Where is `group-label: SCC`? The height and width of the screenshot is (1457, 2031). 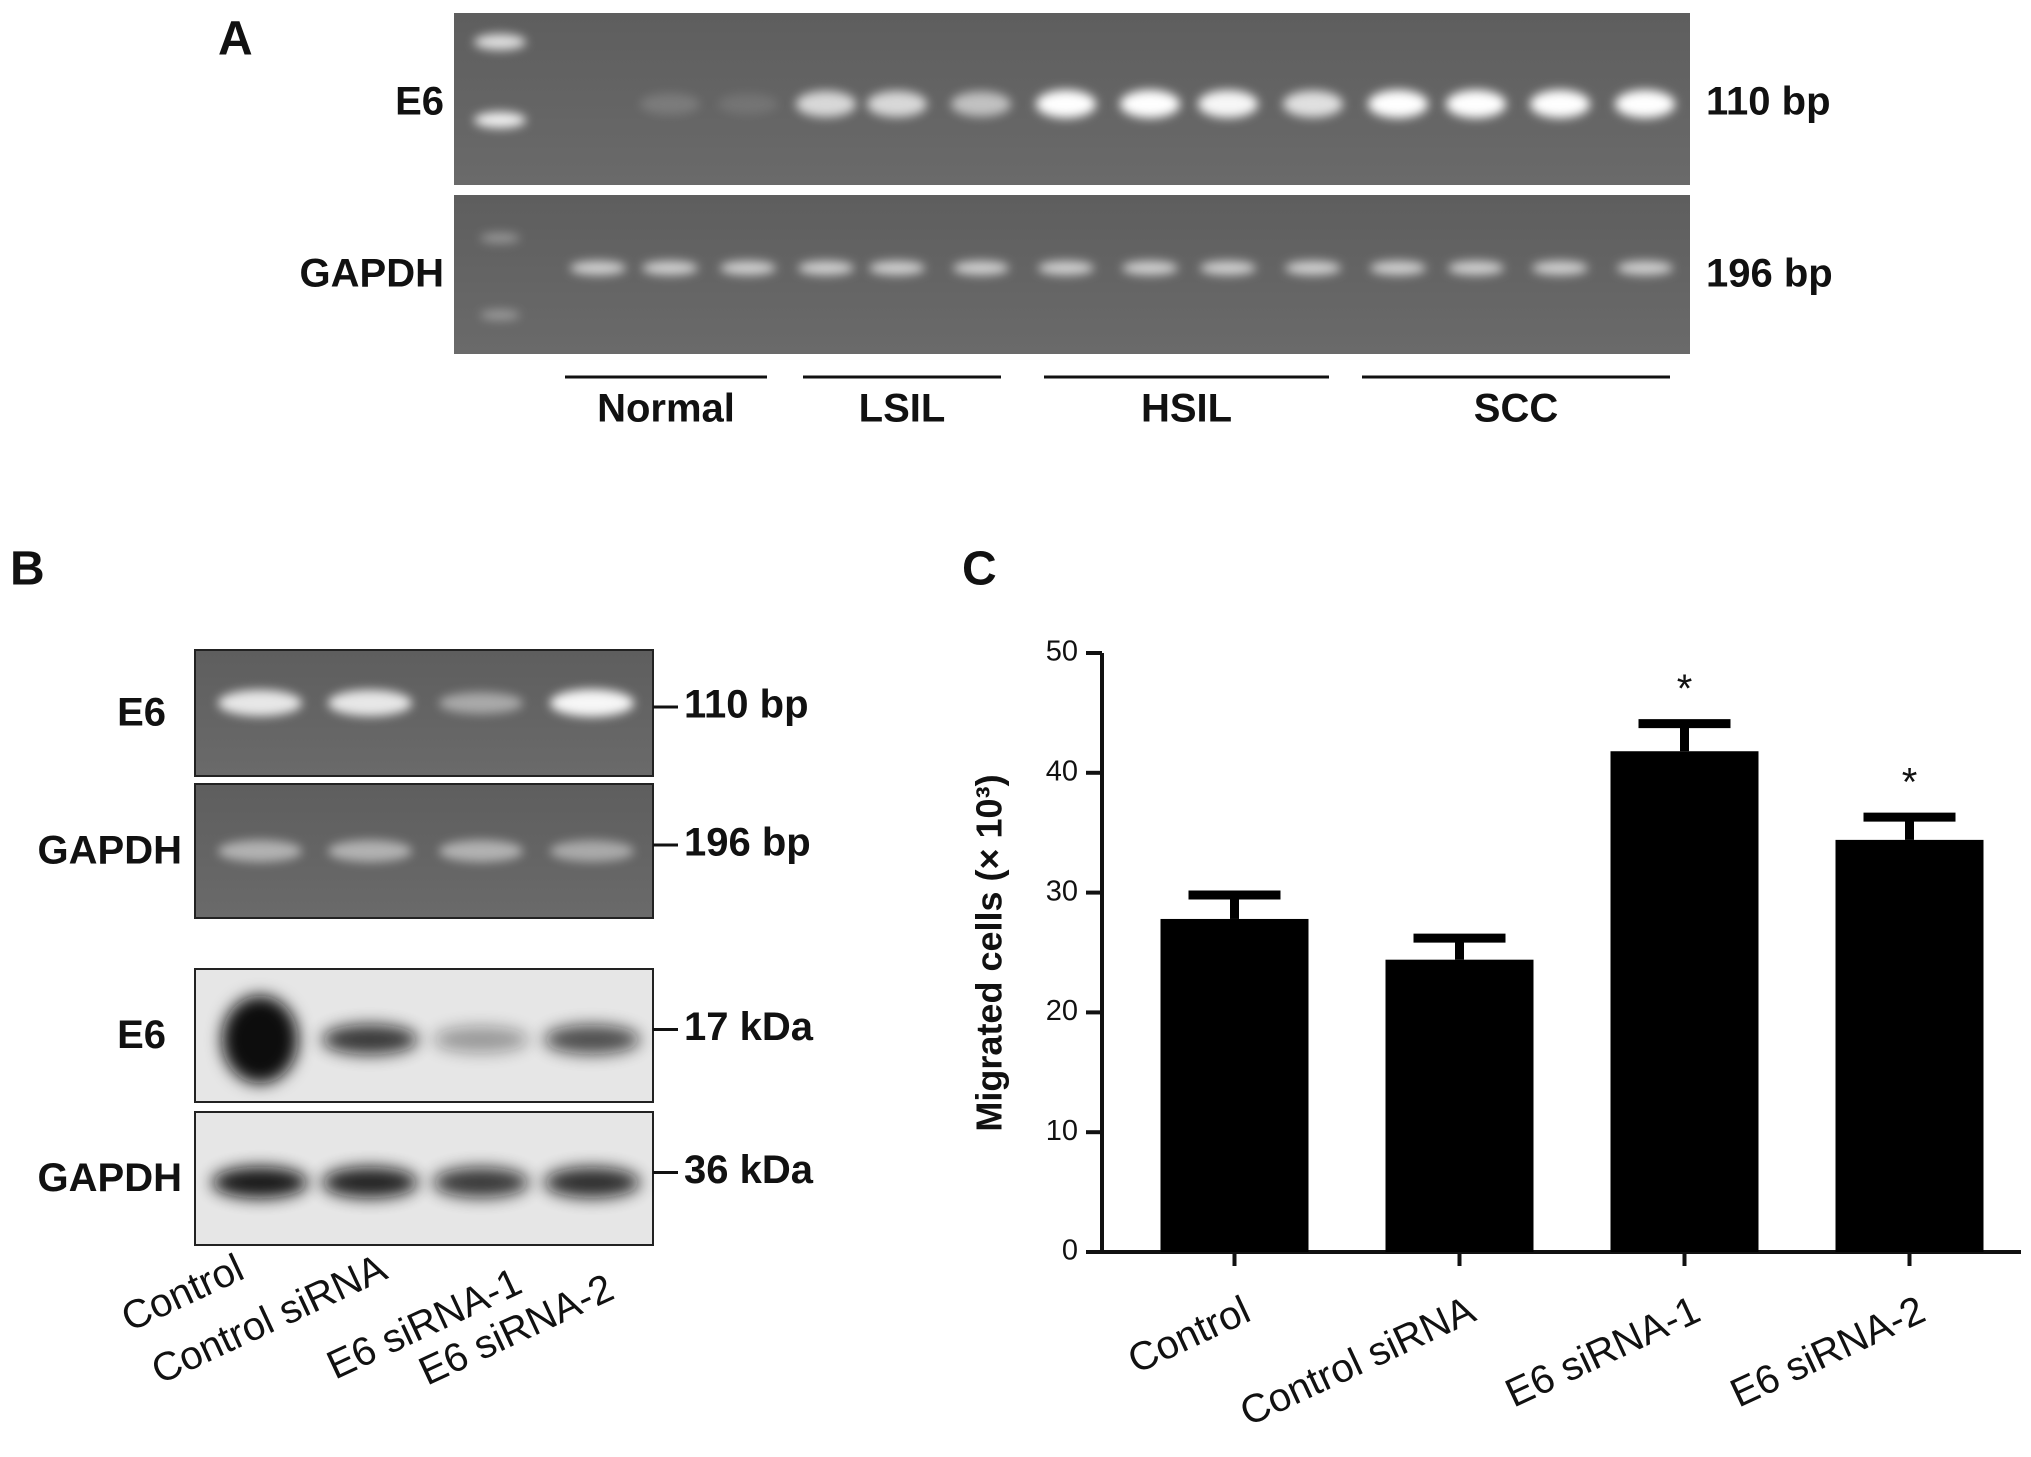 group-label: SCC is located at coordinates (1516, 409).